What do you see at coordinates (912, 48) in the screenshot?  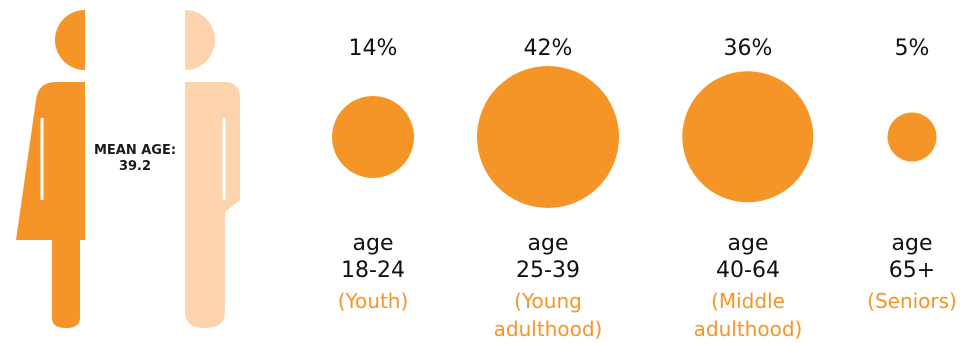 I see `percent-label: 5%` at bounding box center [912, 48].